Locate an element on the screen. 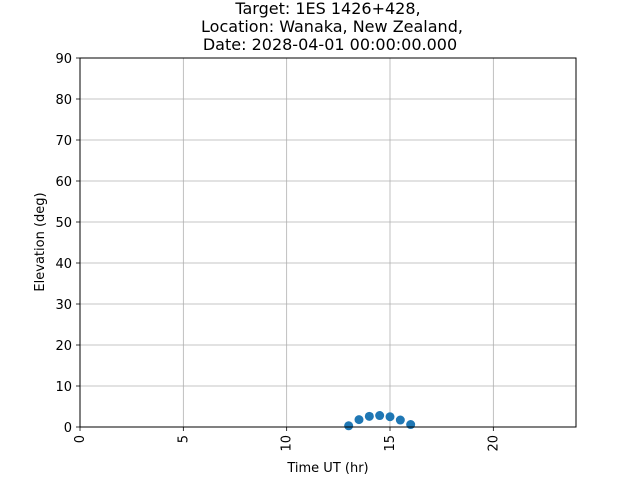 The width and height of the screenshot is (640, 480). y-tick-label: 60 is located at coordinates (63, 182).